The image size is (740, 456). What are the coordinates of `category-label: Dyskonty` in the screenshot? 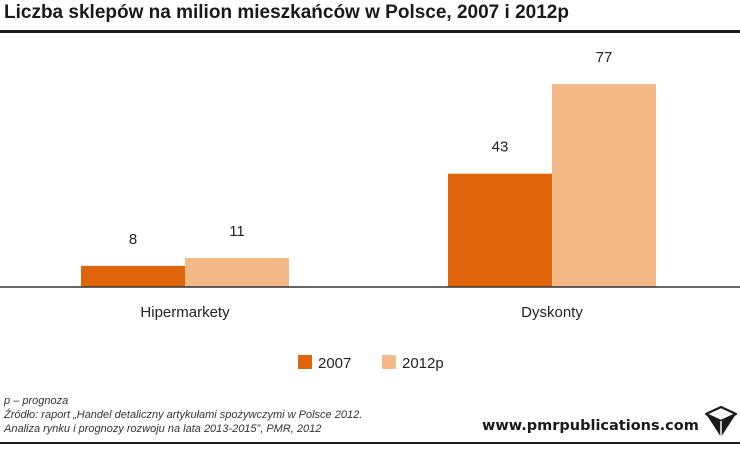 It's located at (552, 312).